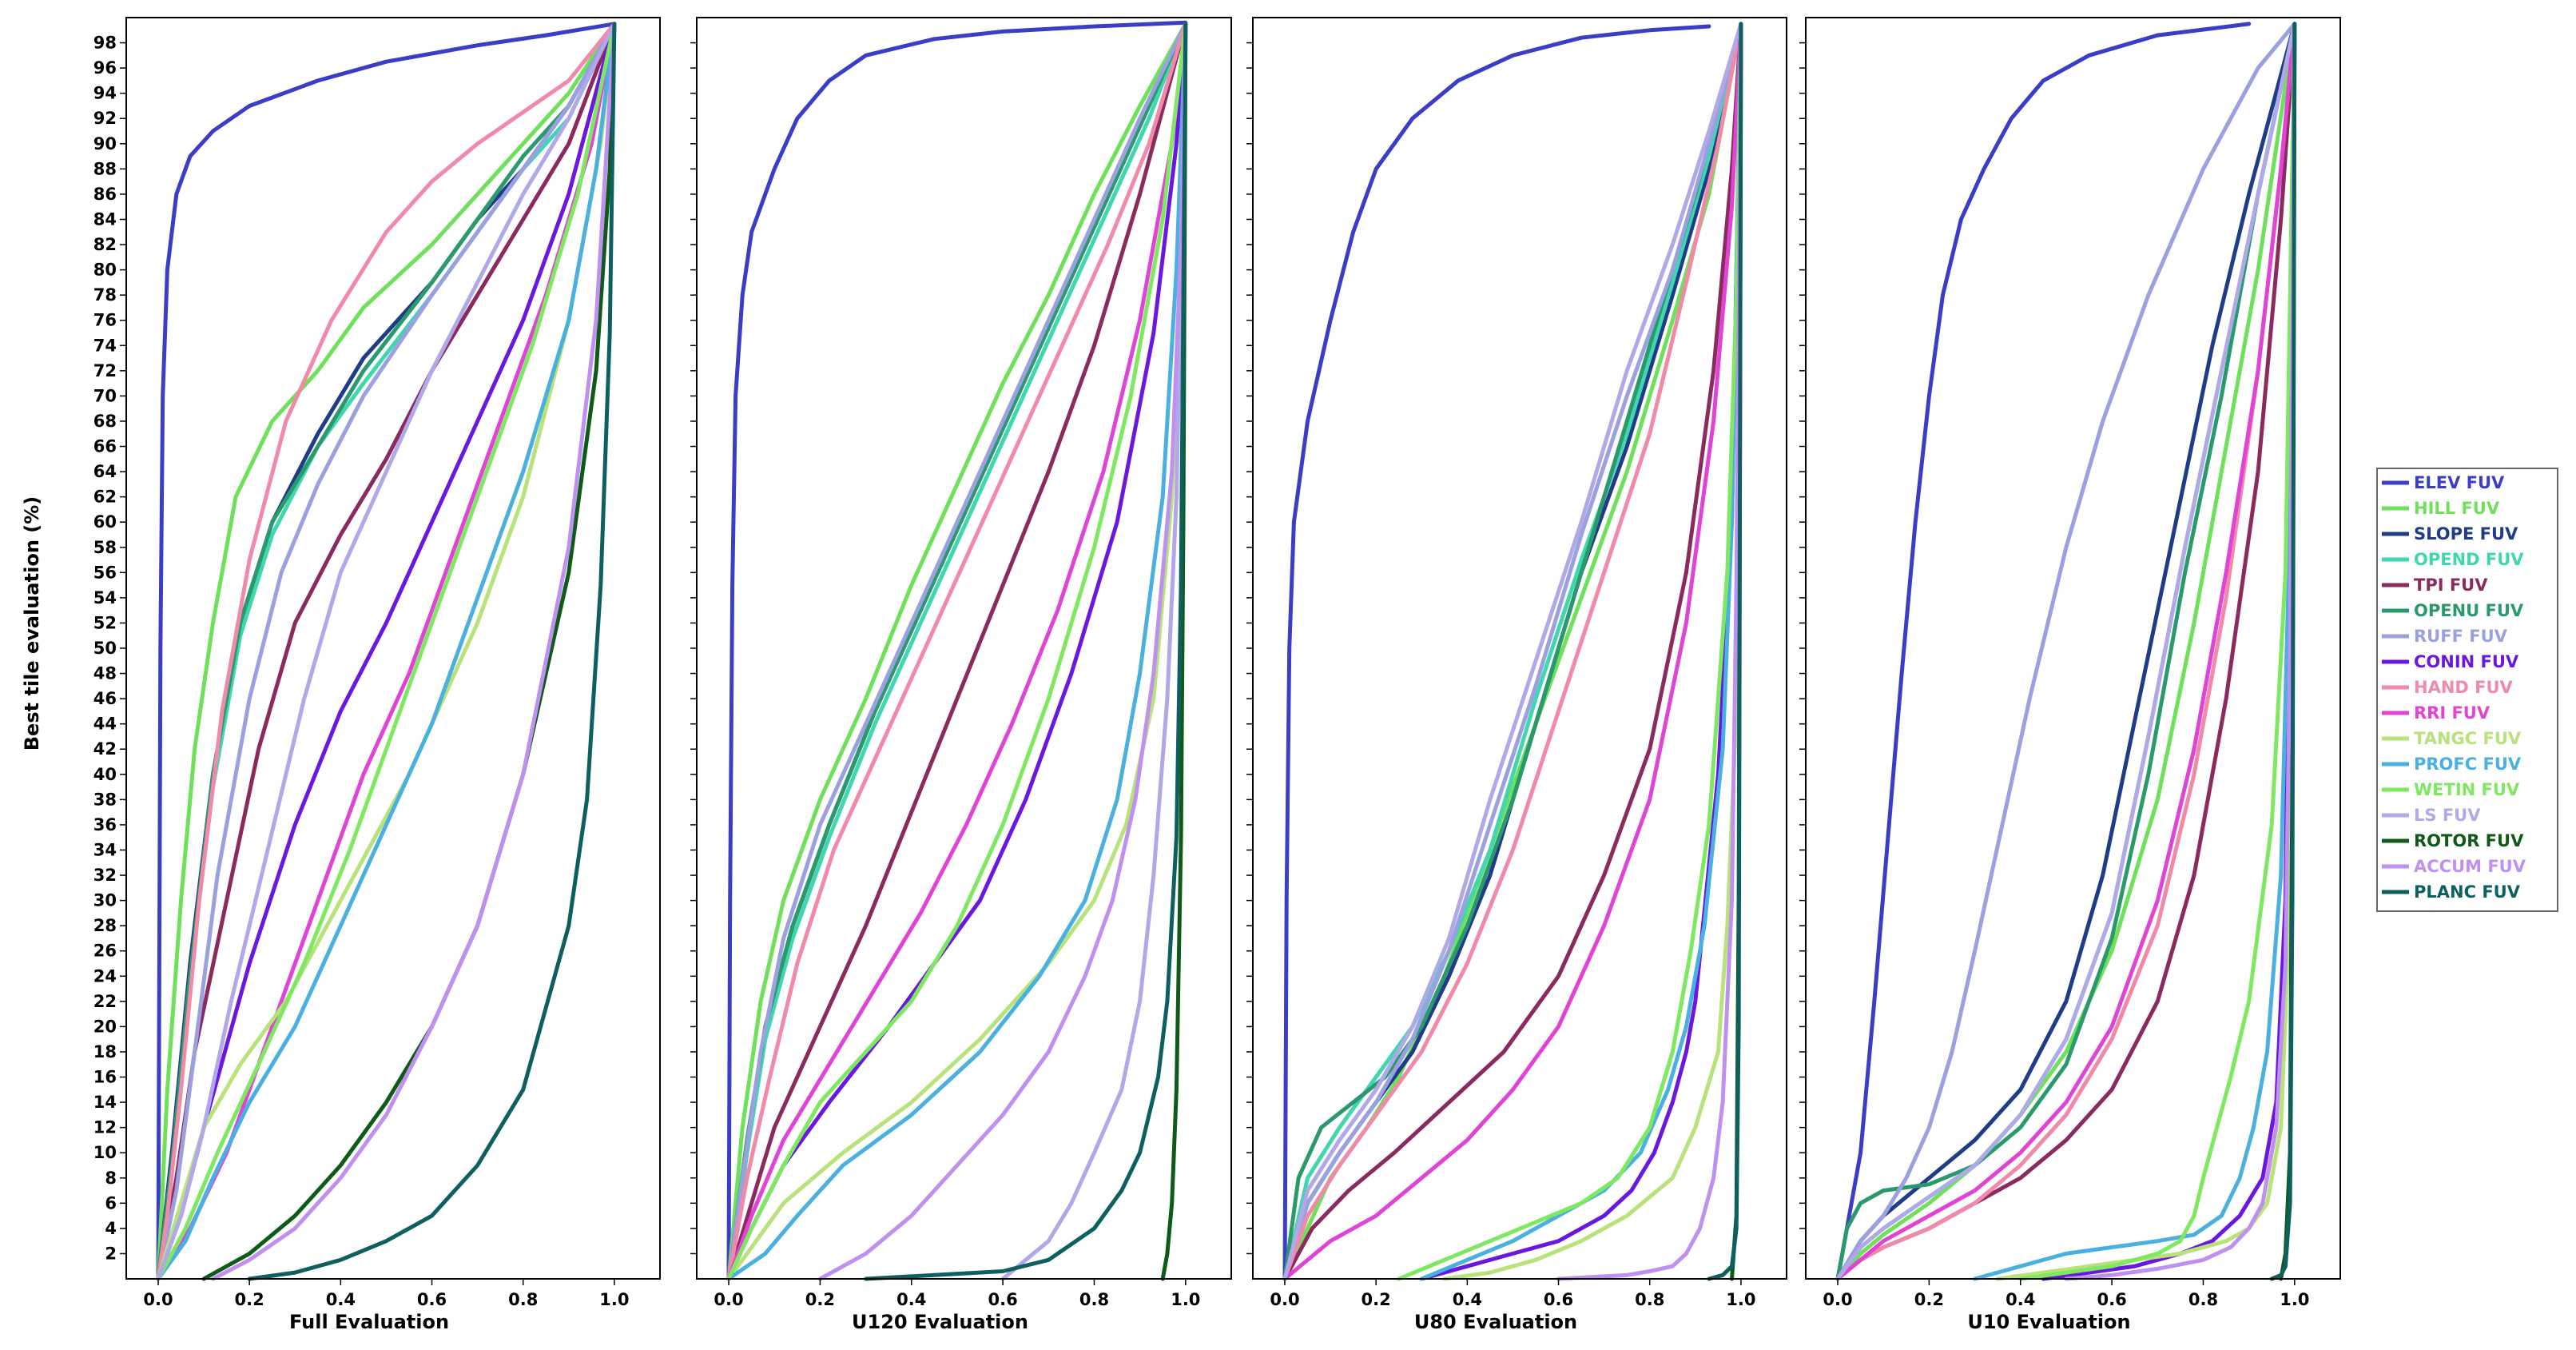 This screenshot has width=2576, height=1350. I want to click on y-tick-label: 10, so click(105, 1152).